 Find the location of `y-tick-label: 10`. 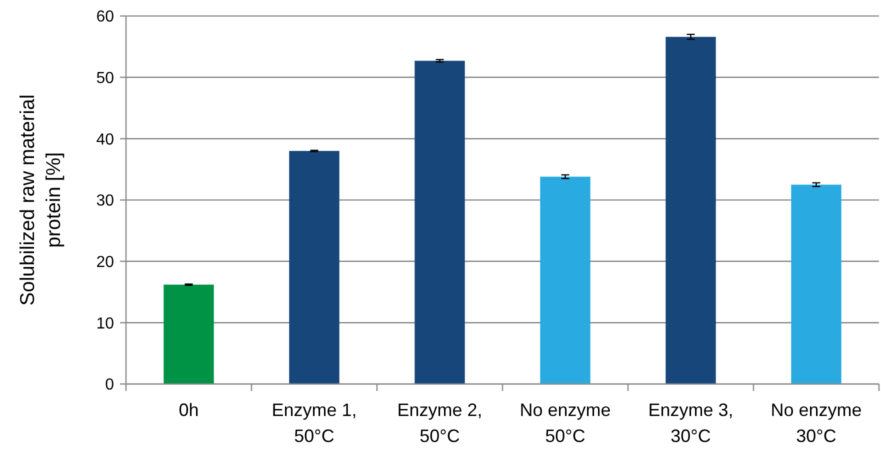

y-tick-label: 10 is located at coordinates (105, 323).